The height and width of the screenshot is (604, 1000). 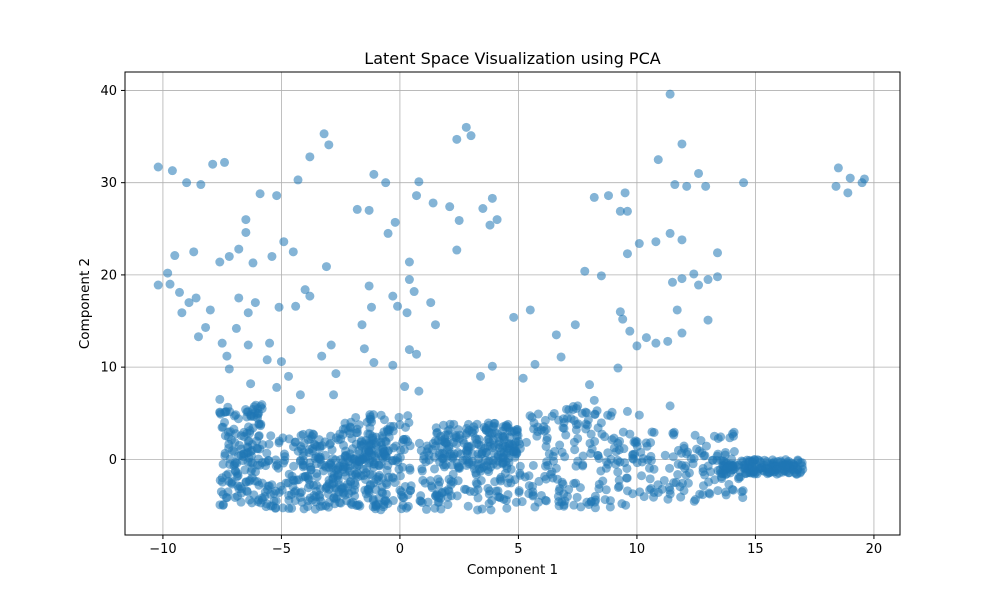 I want to click on y-tick-label: 40, so click(x=108, y=91).